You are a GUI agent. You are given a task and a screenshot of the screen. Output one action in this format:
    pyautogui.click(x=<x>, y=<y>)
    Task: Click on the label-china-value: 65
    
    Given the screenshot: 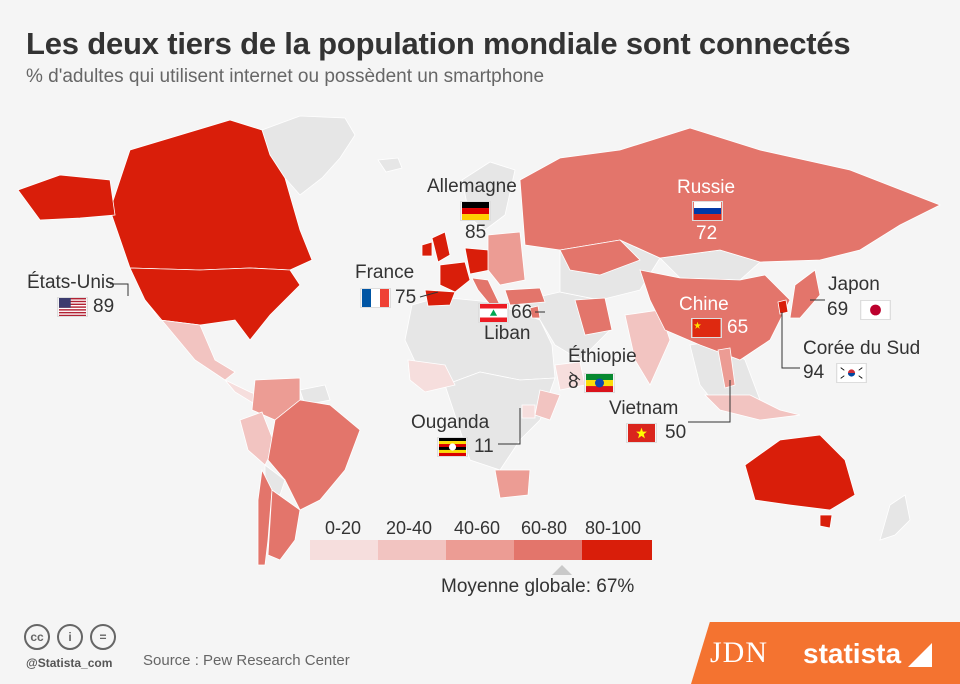 What is the action you would take?
    pyautogui.click(x=738, y=327)
    